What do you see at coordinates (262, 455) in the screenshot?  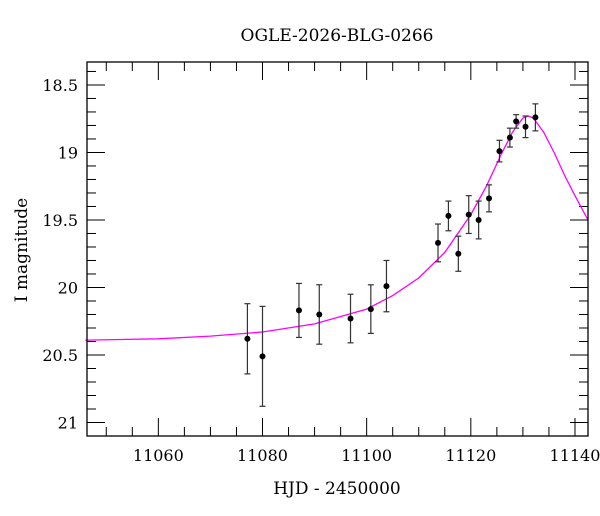 I see `x-tick-label: 11080` at bounding box center [262, 455].